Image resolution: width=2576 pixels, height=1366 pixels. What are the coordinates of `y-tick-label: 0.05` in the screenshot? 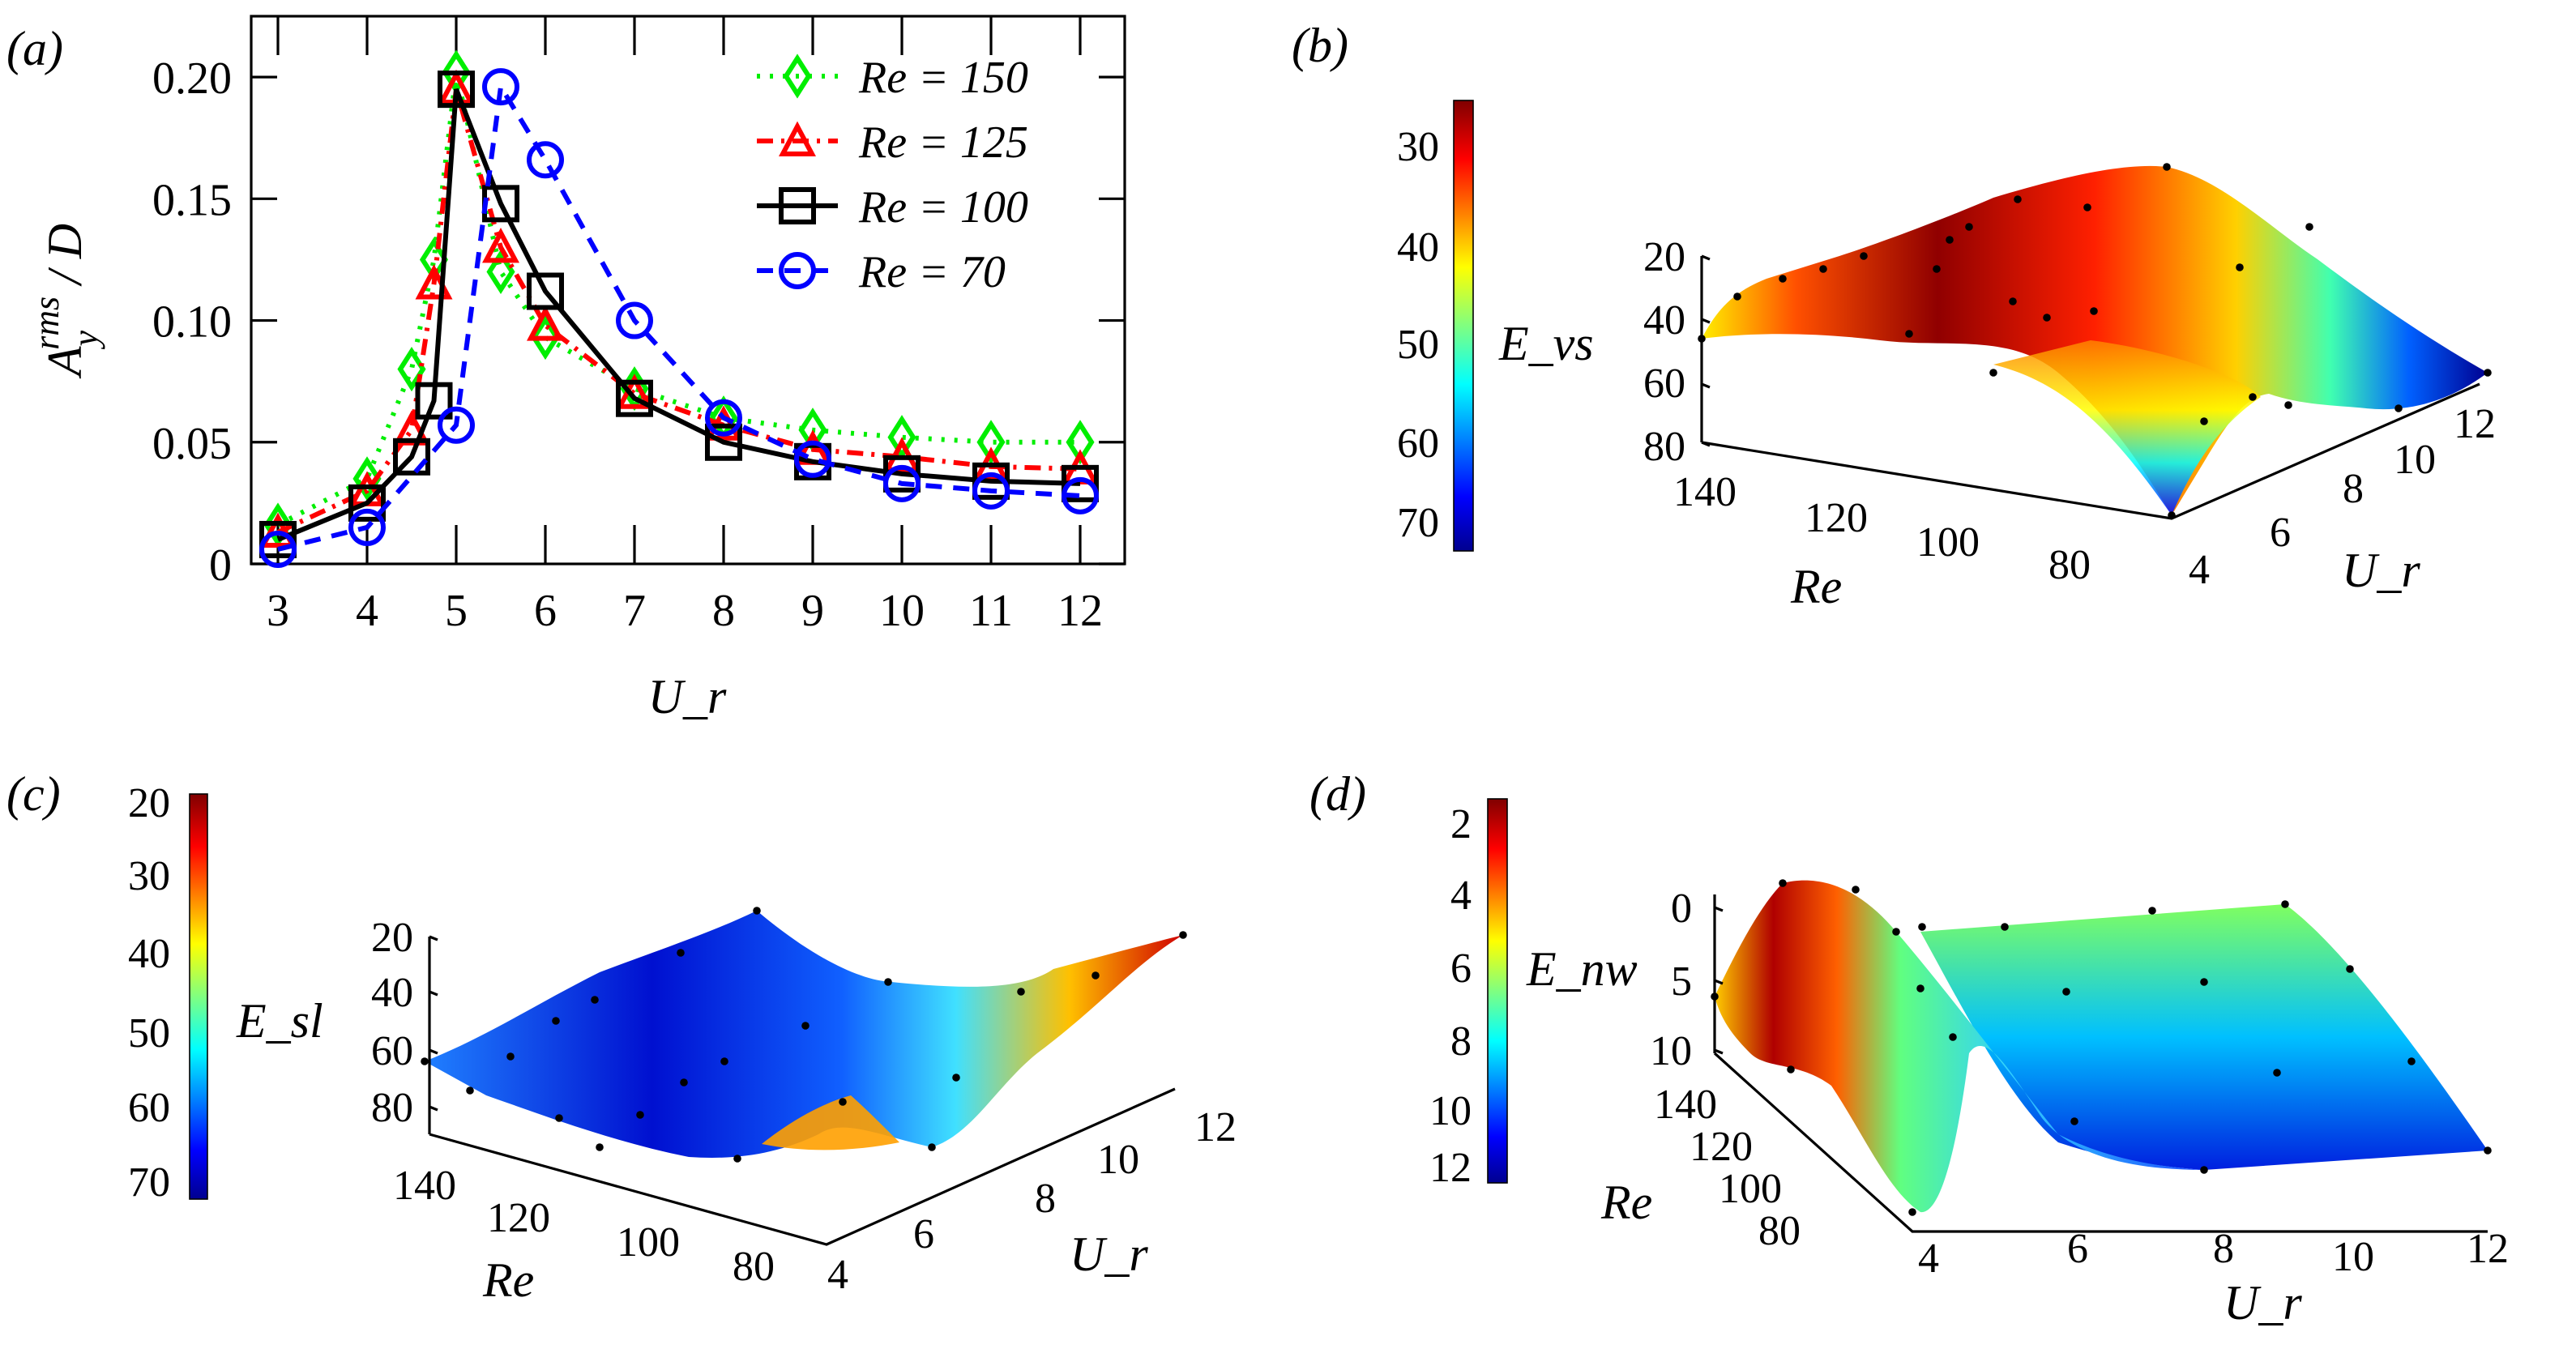 It's located at (192, 444).